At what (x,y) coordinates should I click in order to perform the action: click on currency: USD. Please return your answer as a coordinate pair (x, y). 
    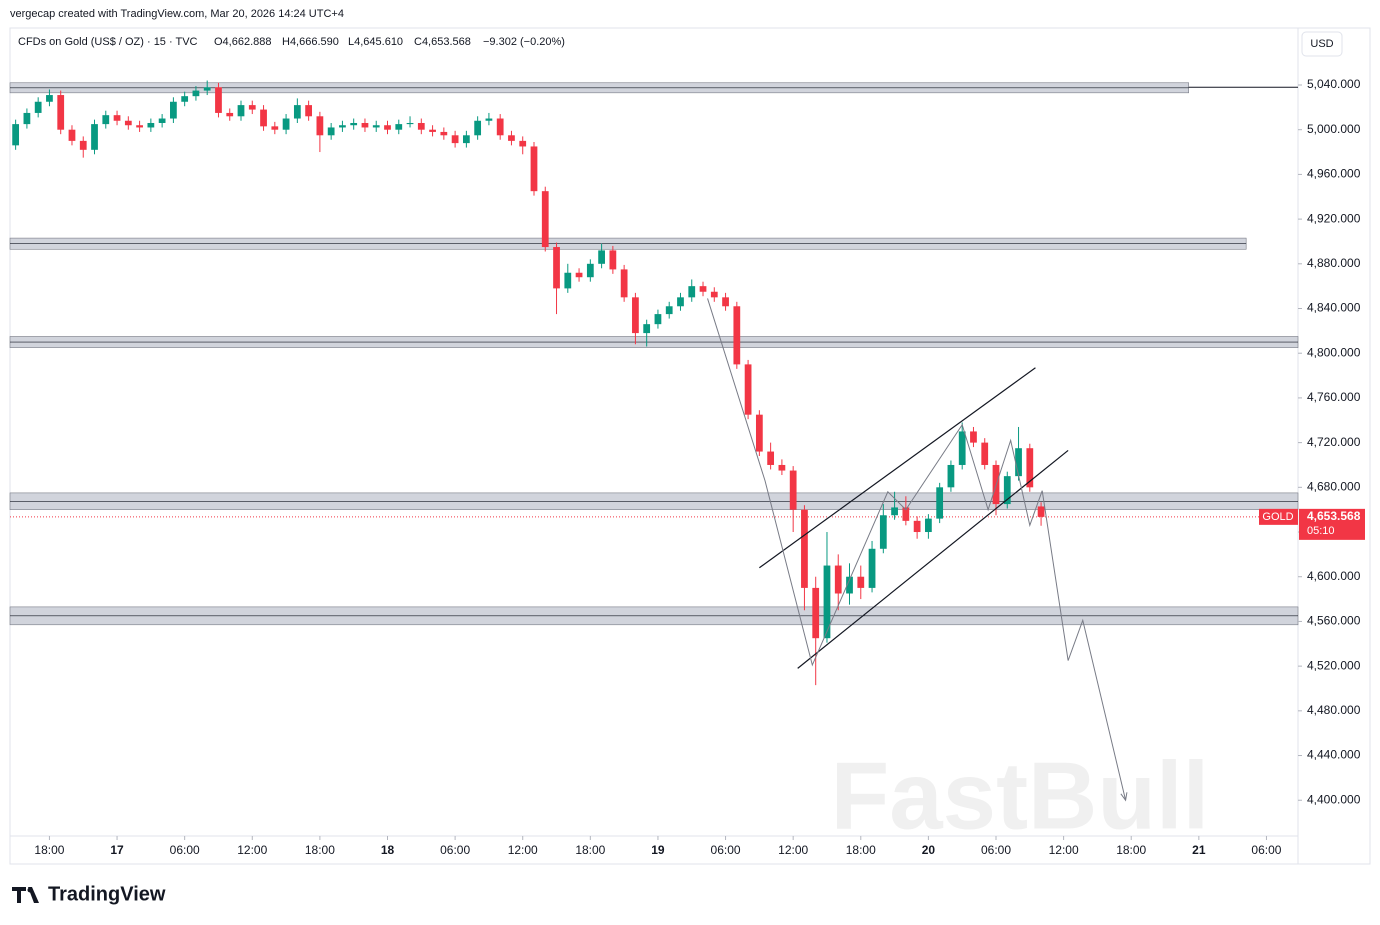
    Looking at the image, I should click on (1321, 44).